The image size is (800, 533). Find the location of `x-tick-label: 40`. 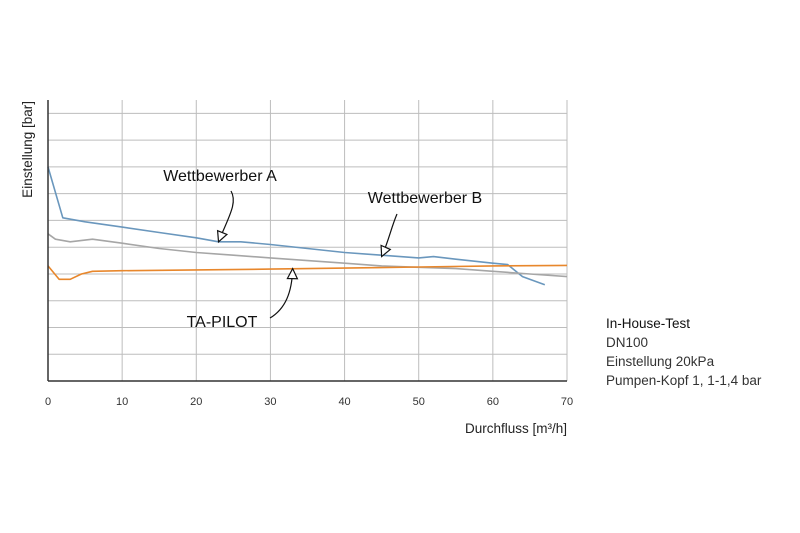

x-tick-label: 40 is located at coordinates (344, 402).